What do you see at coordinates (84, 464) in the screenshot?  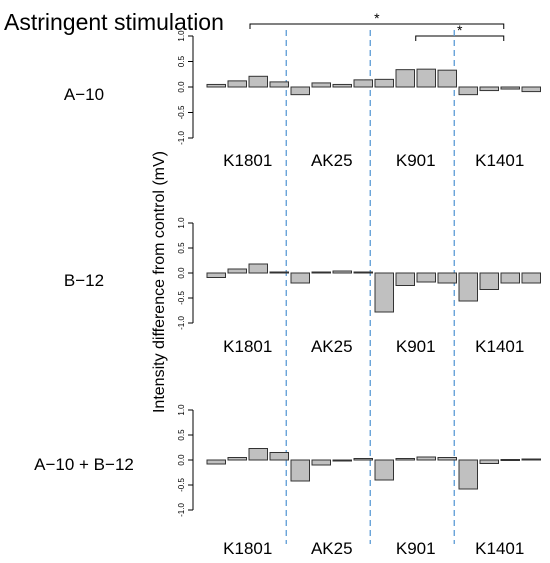 I see `panel-label: A−10 + B−12` at bounding box center [84, 464].